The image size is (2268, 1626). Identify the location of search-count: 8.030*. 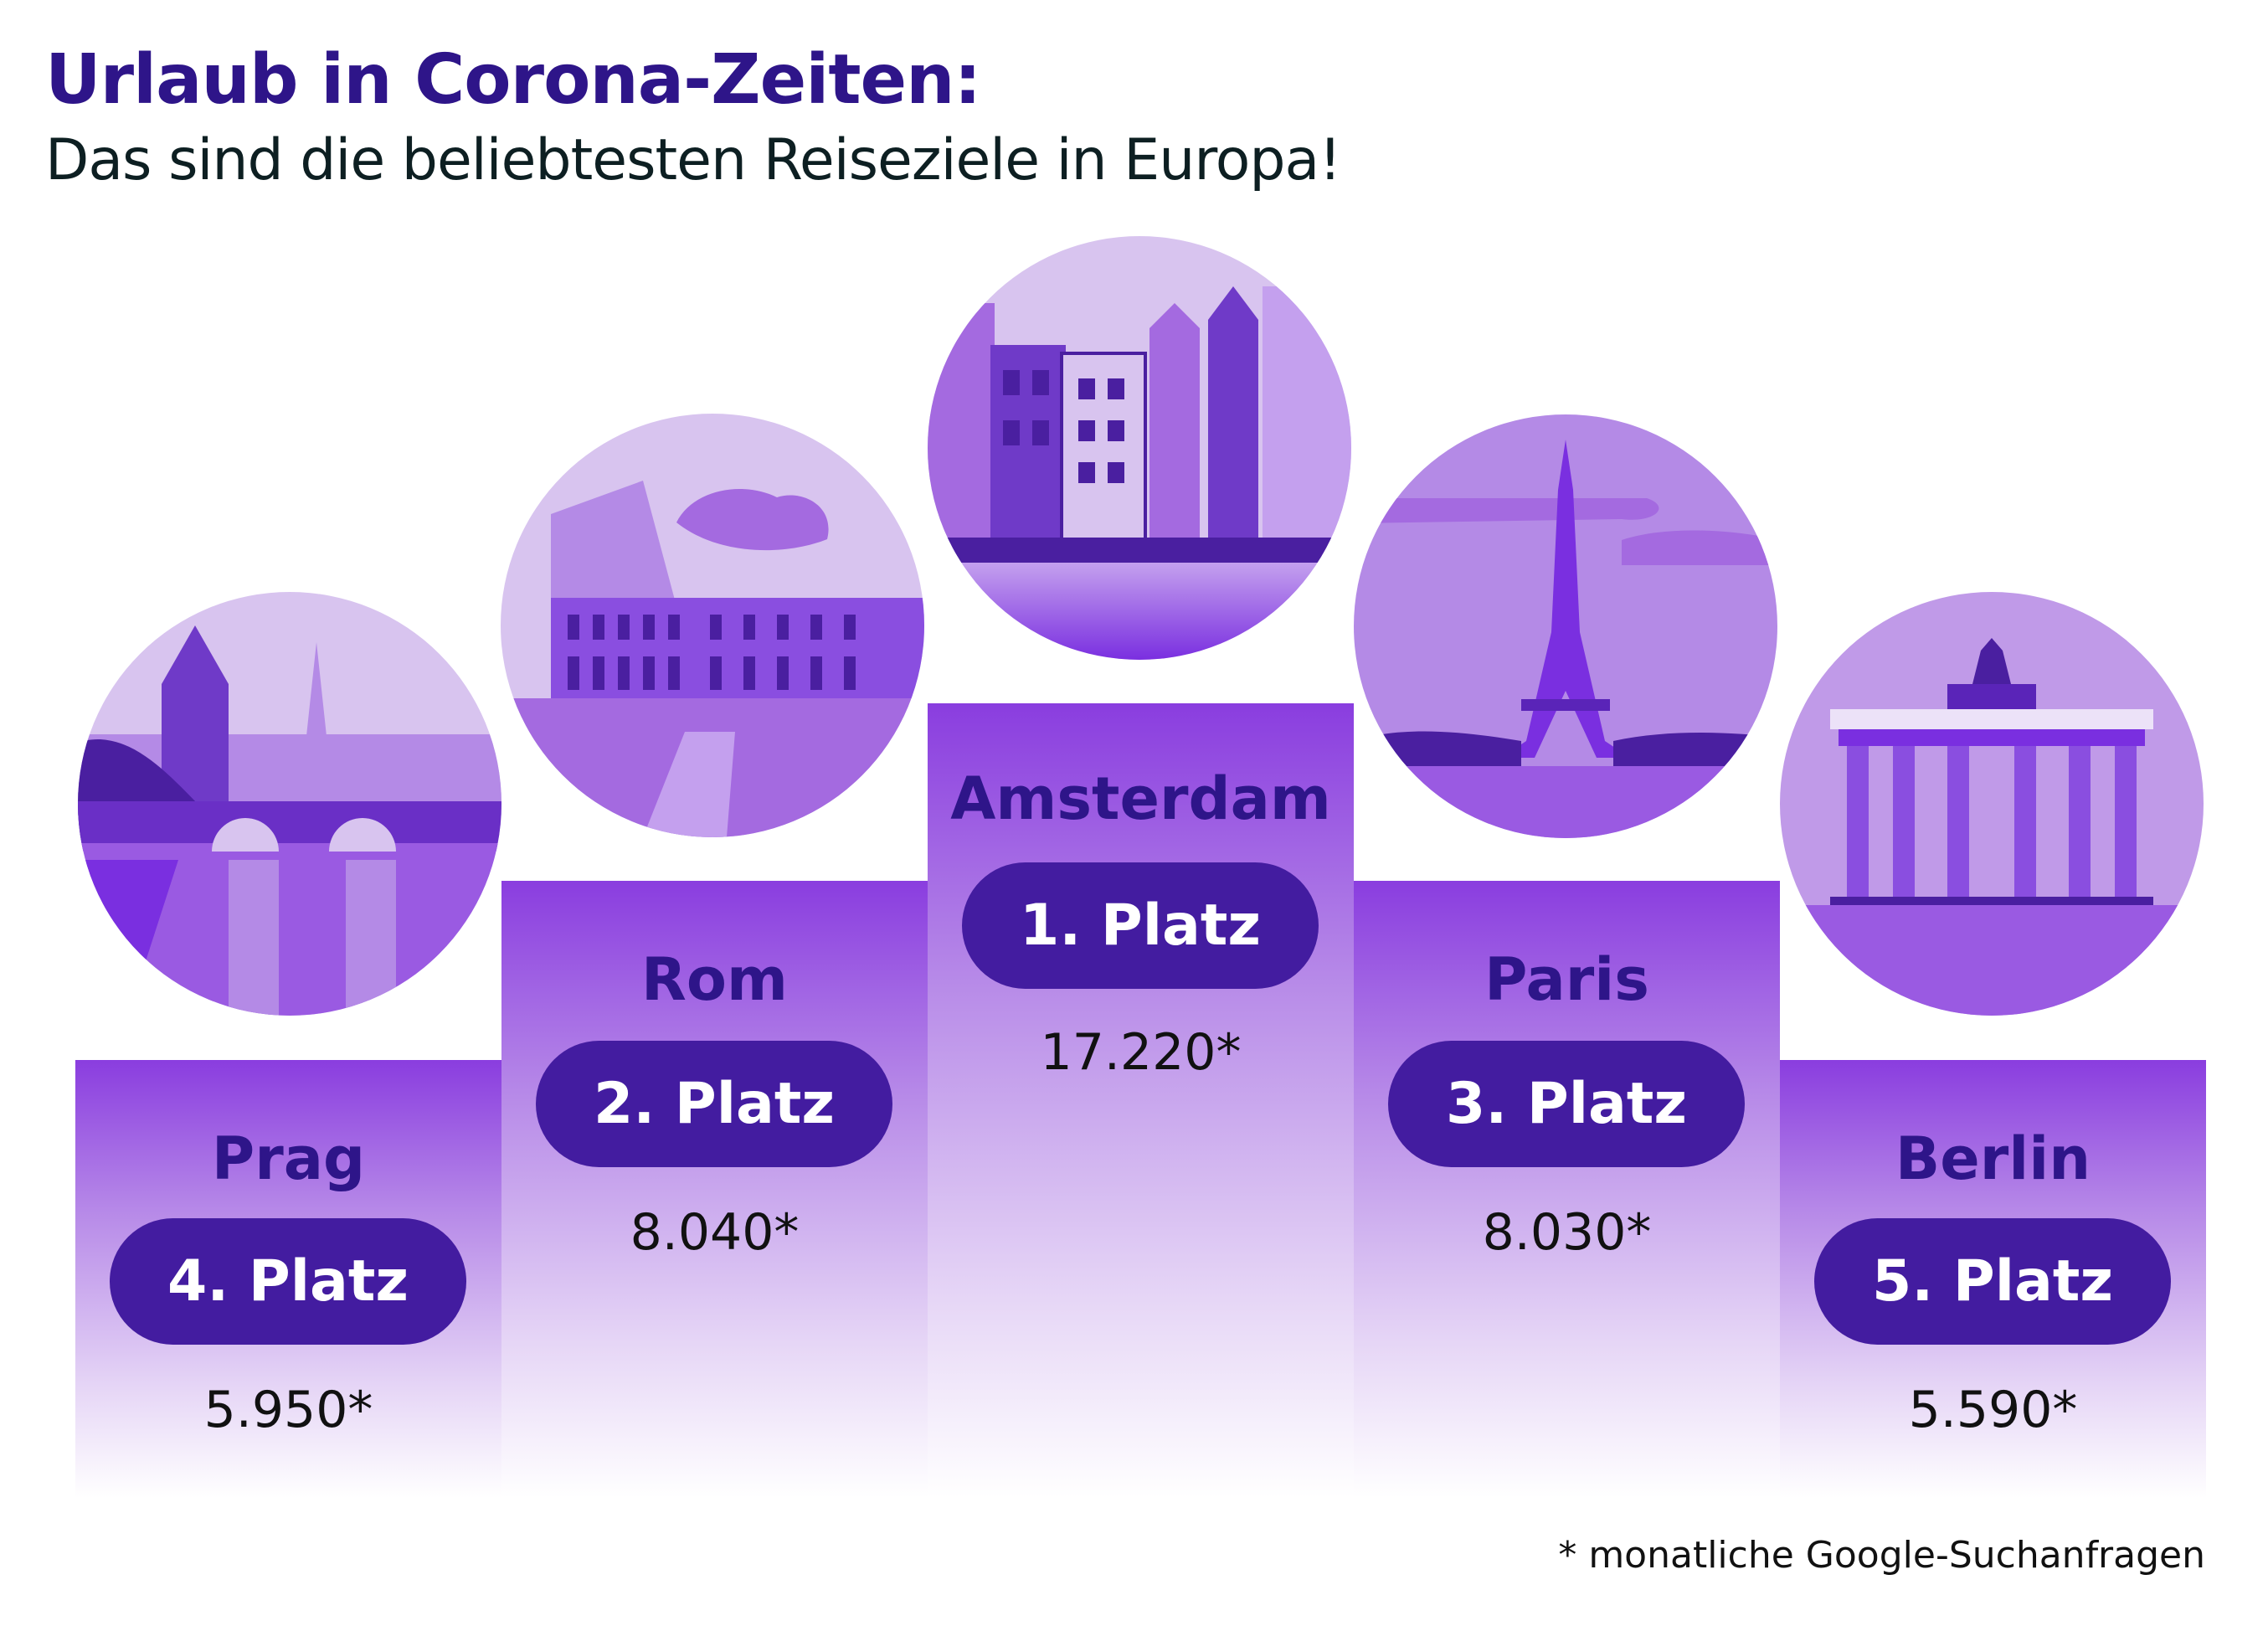
(1567, 1232).